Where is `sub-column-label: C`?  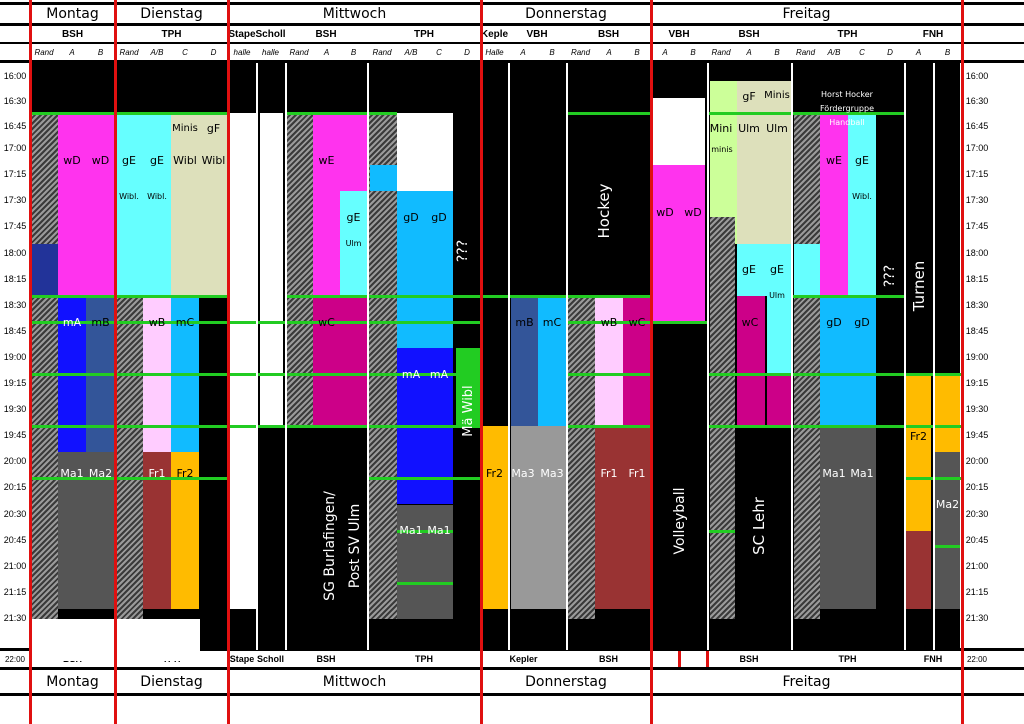
sub-column-label: C is located at coordinates (862, 52).